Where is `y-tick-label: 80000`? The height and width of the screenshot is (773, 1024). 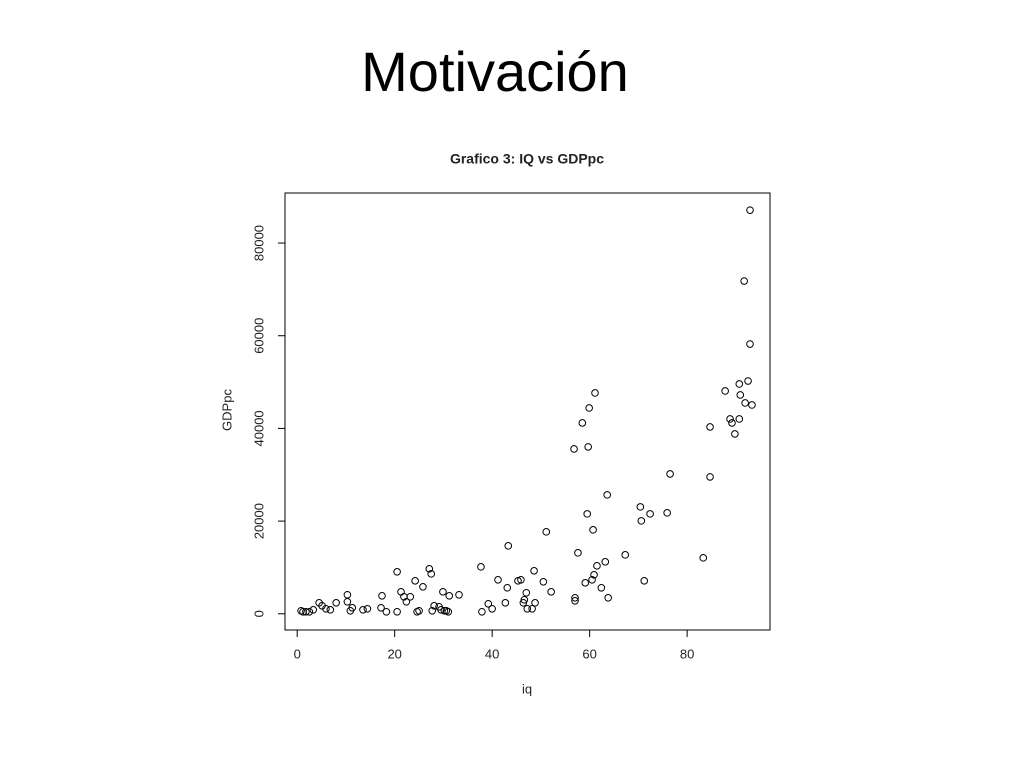
y-tick-label: 80000 is located at coordinates (258, 243).